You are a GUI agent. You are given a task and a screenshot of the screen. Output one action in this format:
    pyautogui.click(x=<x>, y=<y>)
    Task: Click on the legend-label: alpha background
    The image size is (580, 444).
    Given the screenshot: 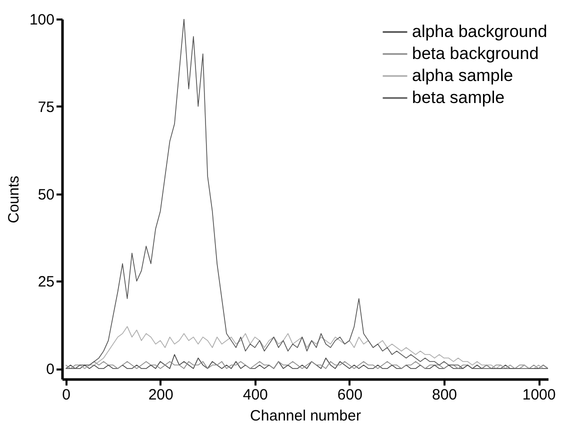 What is the action you would take?
    pyautogui.click(x=480, y=31)
    